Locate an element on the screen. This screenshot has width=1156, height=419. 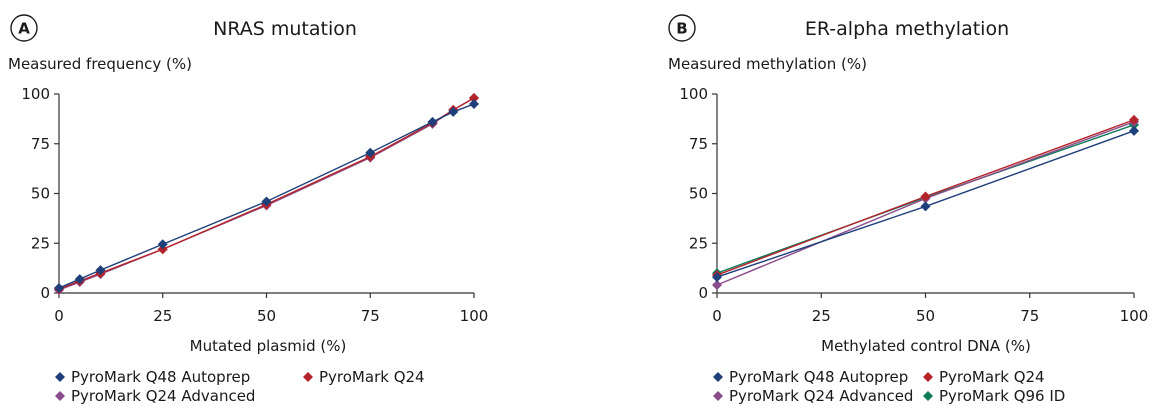
legend-label: PyroMark Q96 ID is located at coordinates (1002, 396).